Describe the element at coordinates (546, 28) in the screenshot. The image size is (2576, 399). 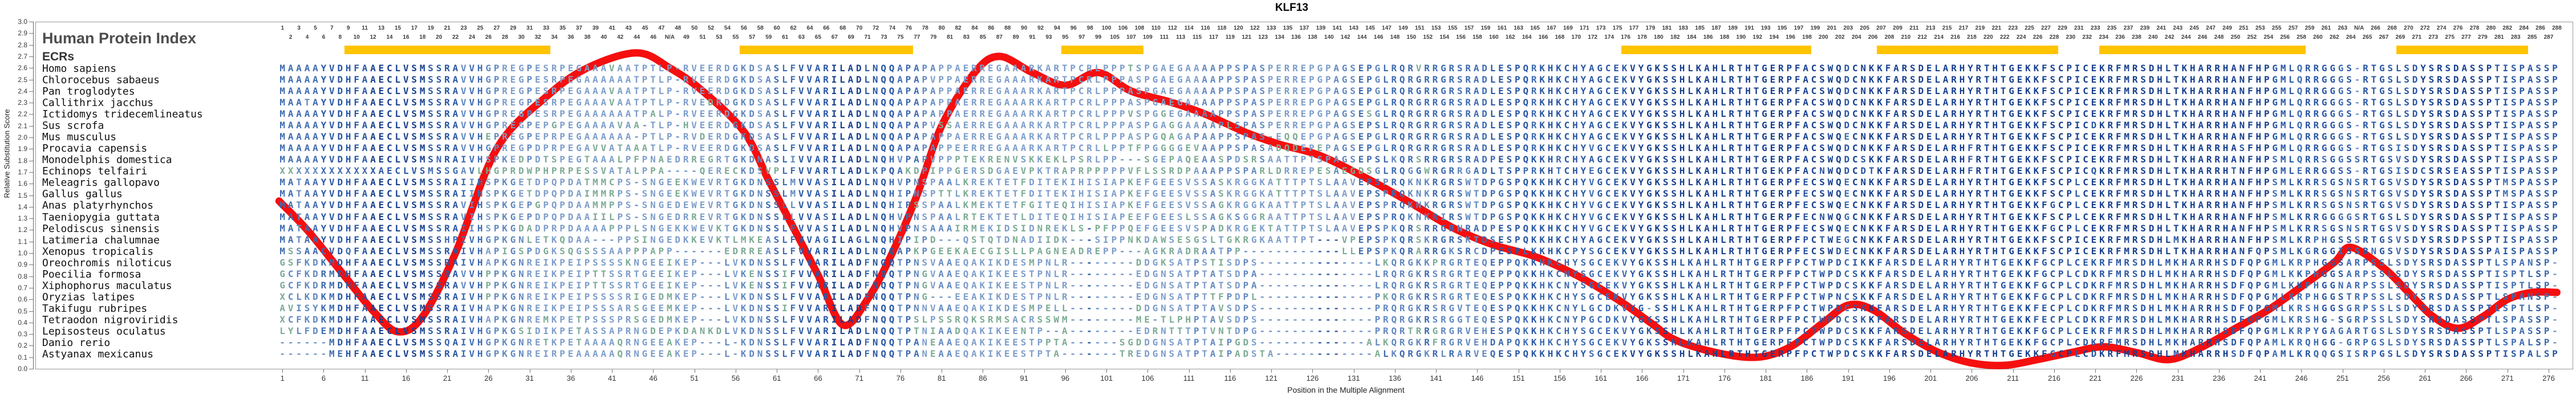
I see `col-label: 33` at that location.